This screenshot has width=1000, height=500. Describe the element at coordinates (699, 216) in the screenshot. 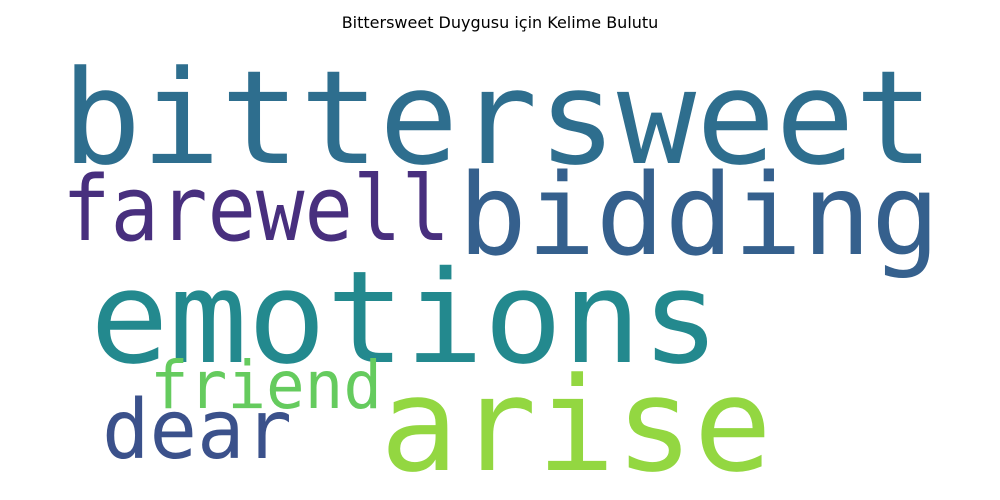

I see `word-bidding: bidding` at that location.